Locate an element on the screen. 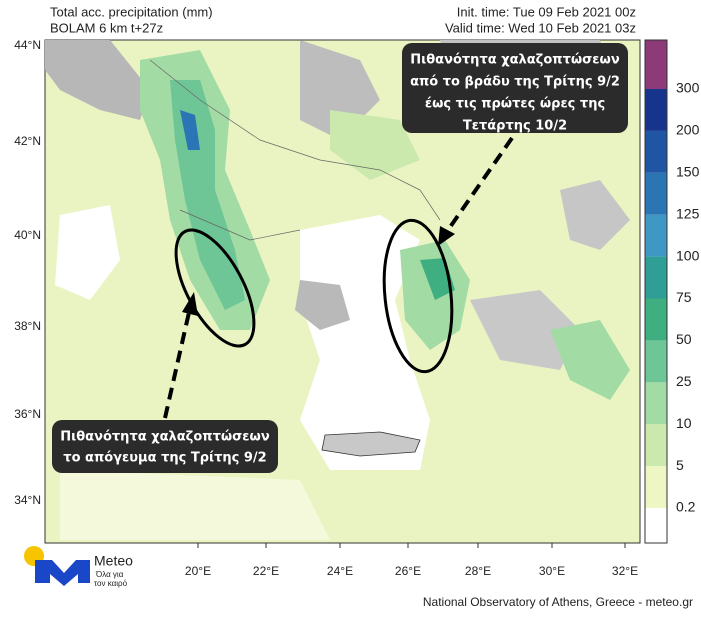  crete is located at coordinates (371, 444).